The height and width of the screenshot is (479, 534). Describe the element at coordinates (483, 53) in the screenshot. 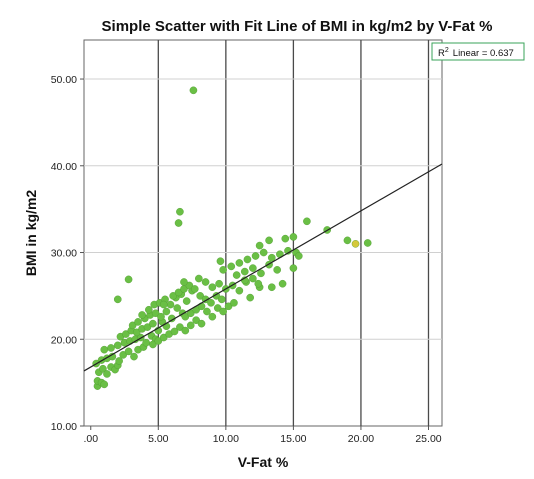

I see `legend-label-rest: Linear = 0.637` at that location.